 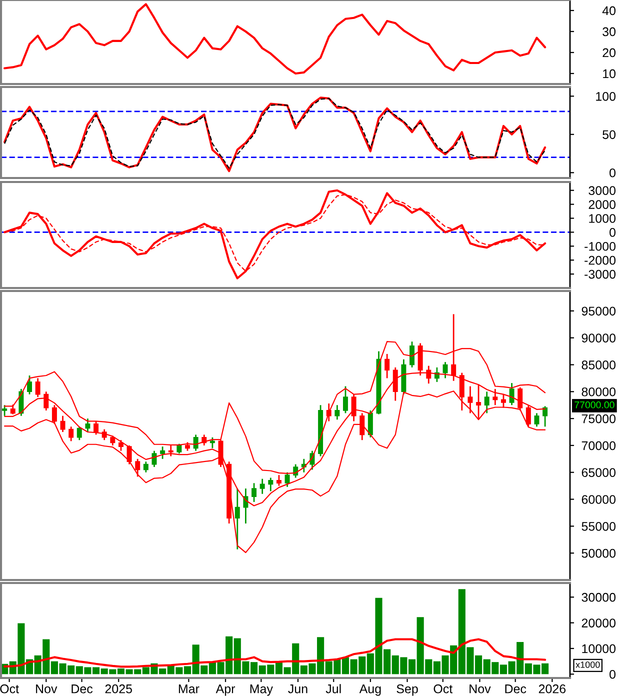 What do you see at coordinates (599, 553) in the screenshot?
I see `y-tick-label: 50000` at bounding box center [599, 553].